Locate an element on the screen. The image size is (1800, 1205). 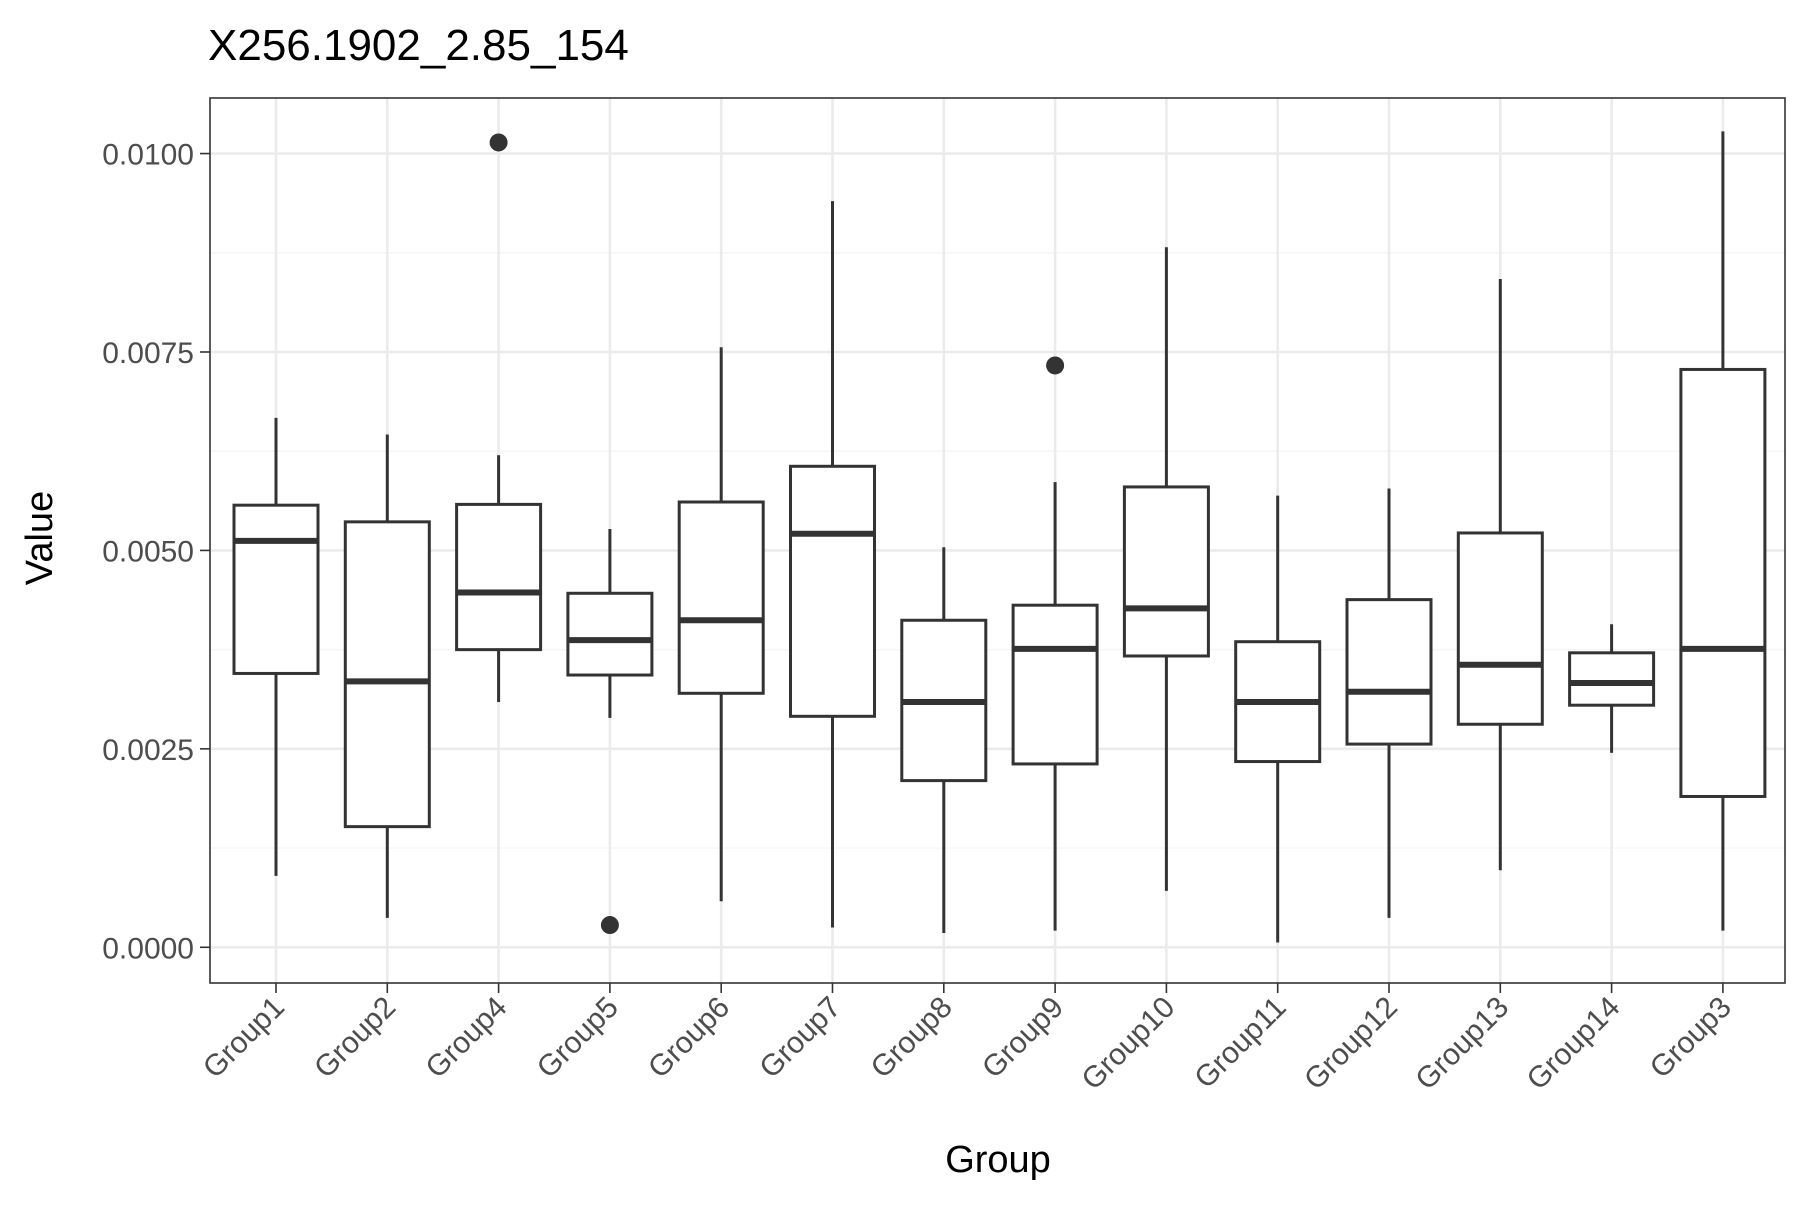
x-tick-label: Group1 is located at coordinates (244, 1038).